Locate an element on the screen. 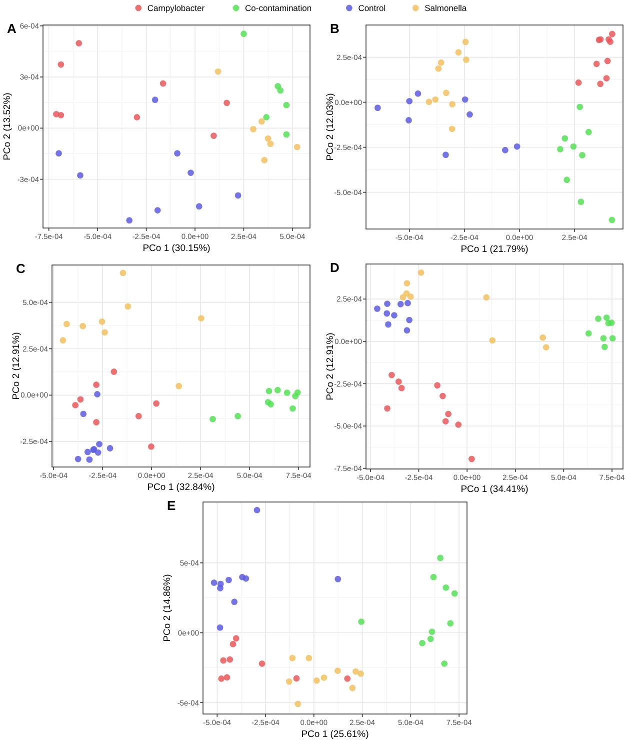 The height and width of the screenshot is (745, 626). x-axis-title: PCo 1 (30.15%) is located at coordinates (176, 248).